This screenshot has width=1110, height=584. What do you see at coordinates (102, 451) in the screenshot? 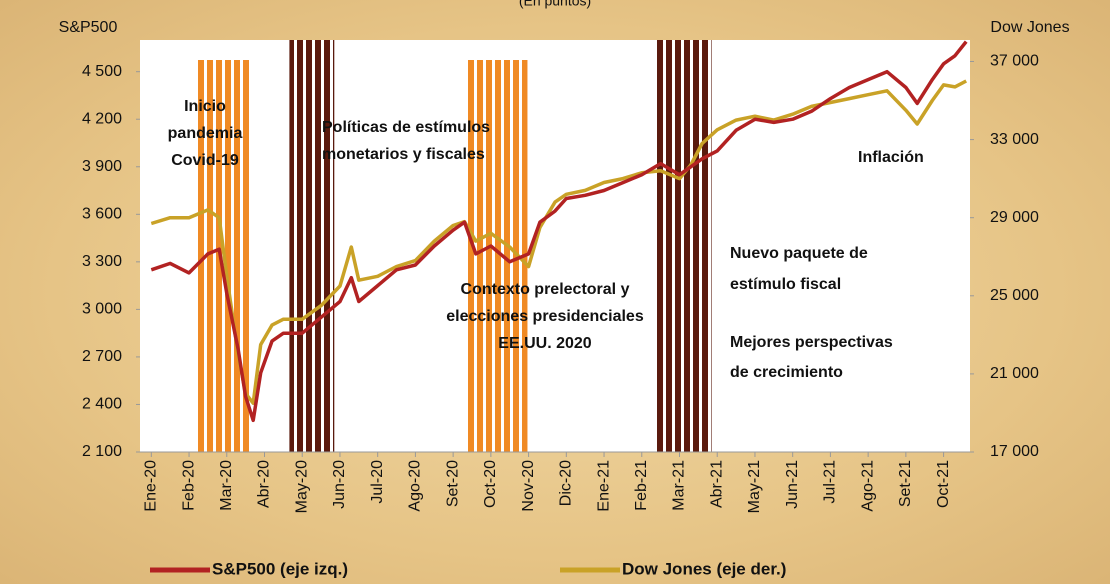
I see `y-tick-label: 2 100` at bounding box center [102, 451].